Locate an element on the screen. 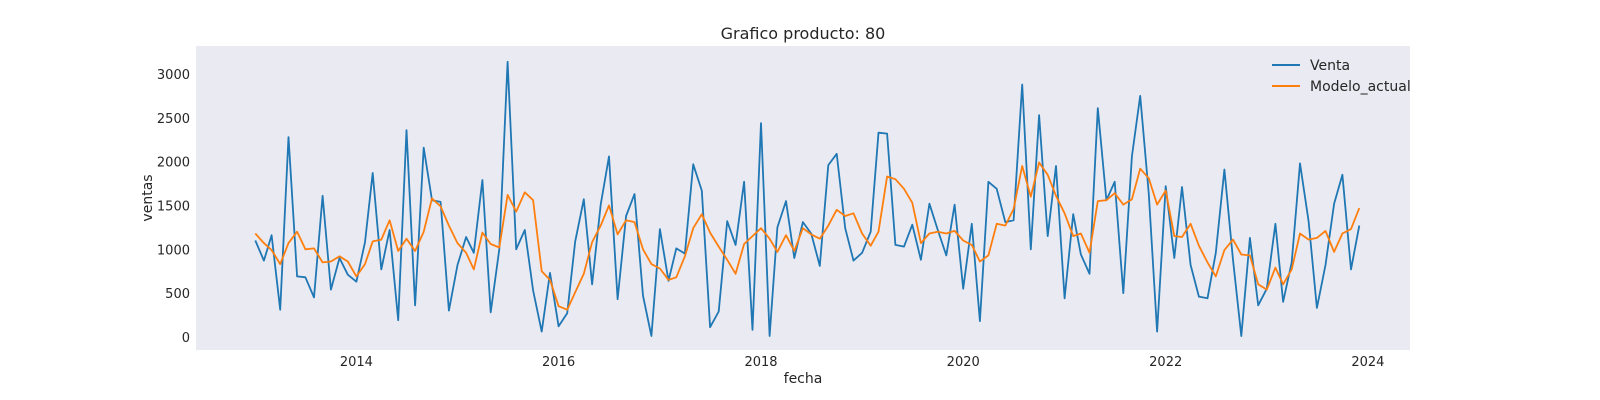  y-tick-label: 1500 is located at coordinates (173, 206).